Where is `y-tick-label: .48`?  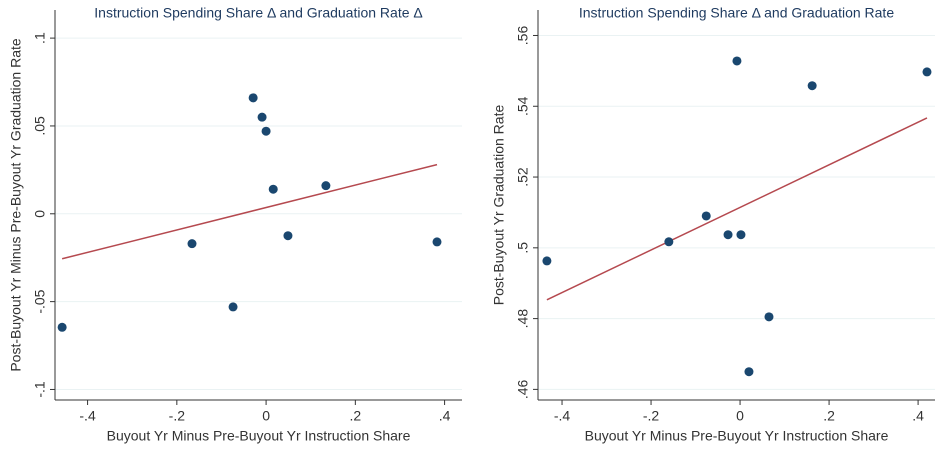 y-tick-label: .48 is located at coordinates (523, 319).